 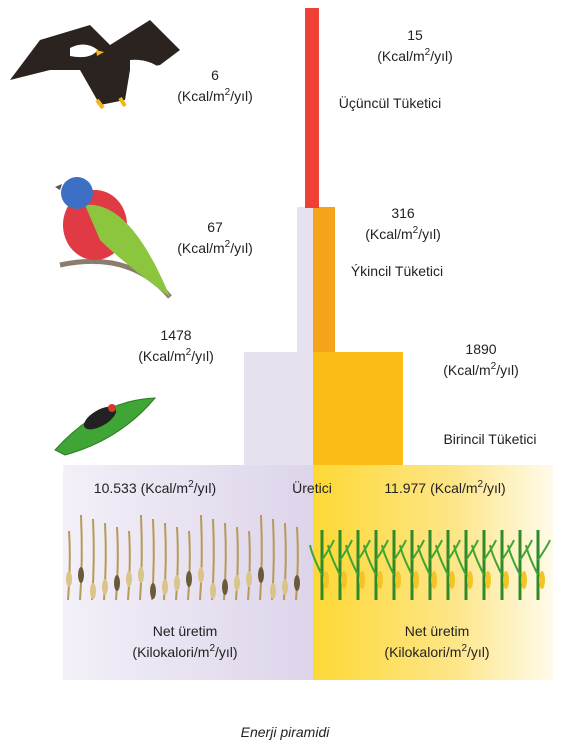 I want to click on value: 6, so click(x=215, y=75).